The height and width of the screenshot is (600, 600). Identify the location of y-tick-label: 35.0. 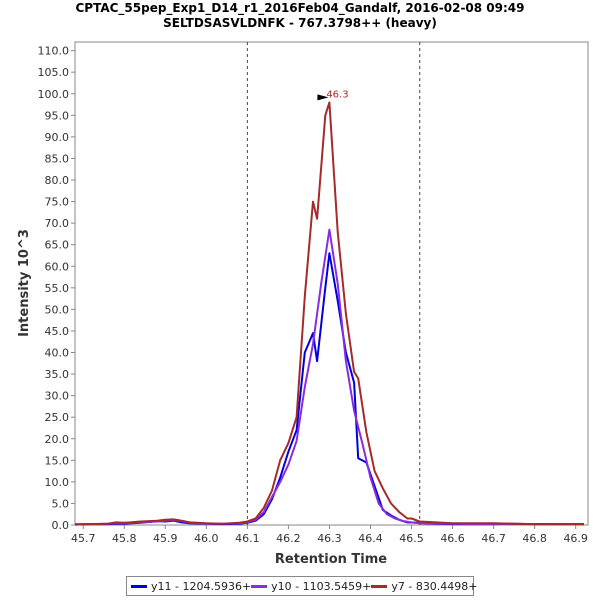
(57, 374).